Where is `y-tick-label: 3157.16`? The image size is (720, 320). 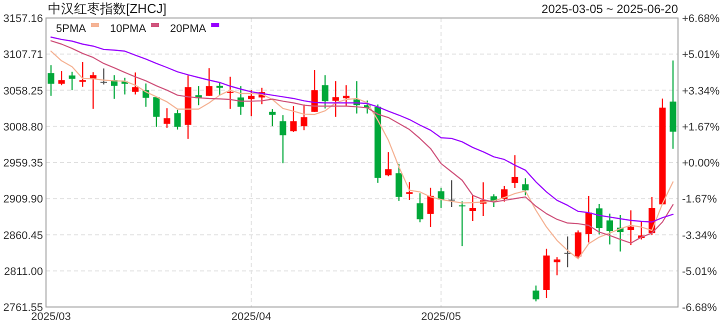 y-tick-label: 3157.16 is located at coordinates (23, 19).